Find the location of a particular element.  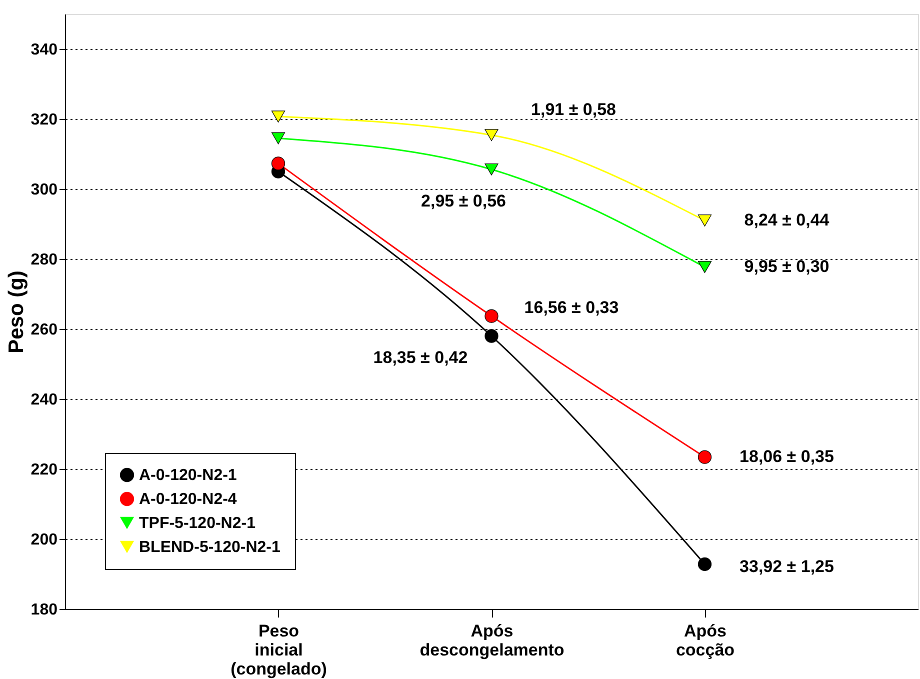

annotation: 9,95 ± 0,30 is located at coordinates (787, 266).